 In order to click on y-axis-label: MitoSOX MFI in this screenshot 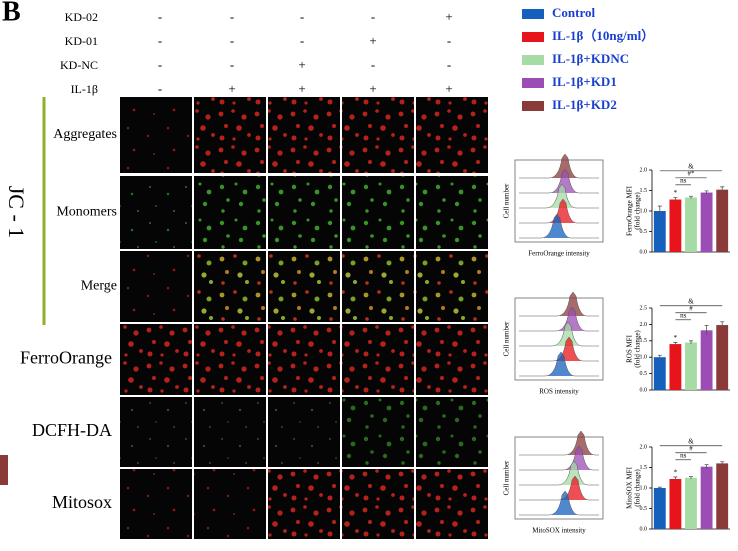, I will do `click(630, 487)`.